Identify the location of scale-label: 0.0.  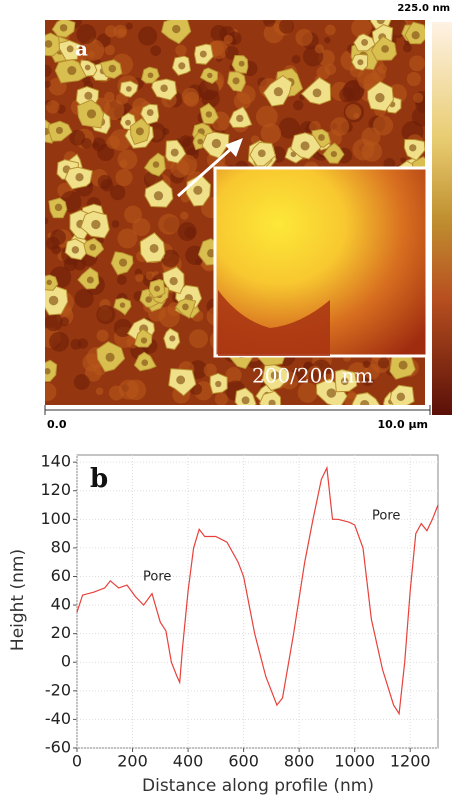
(57, 424).